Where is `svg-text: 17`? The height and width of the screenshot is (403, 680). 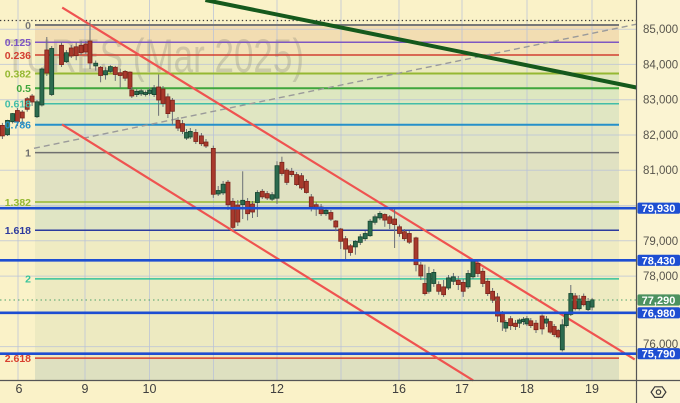
svg-text: 17 is located at coordinates (462, 389).